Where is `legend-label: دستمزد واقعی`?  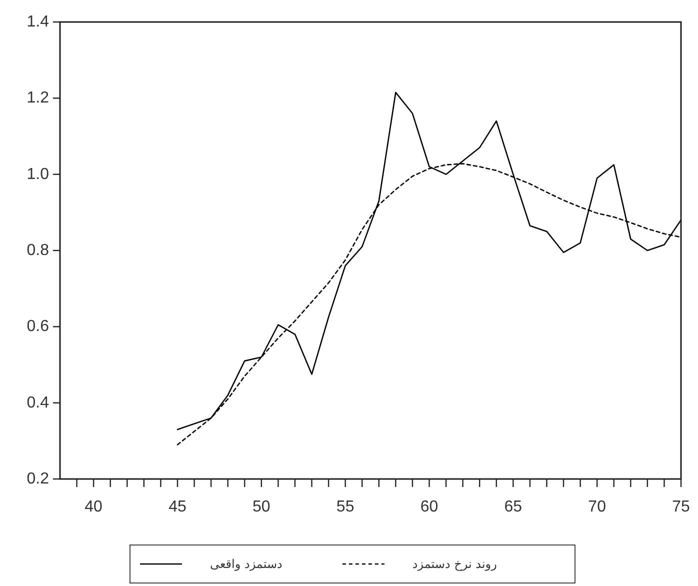 legend-label: دستمزد واقعی is located at coordinates (246, 564).